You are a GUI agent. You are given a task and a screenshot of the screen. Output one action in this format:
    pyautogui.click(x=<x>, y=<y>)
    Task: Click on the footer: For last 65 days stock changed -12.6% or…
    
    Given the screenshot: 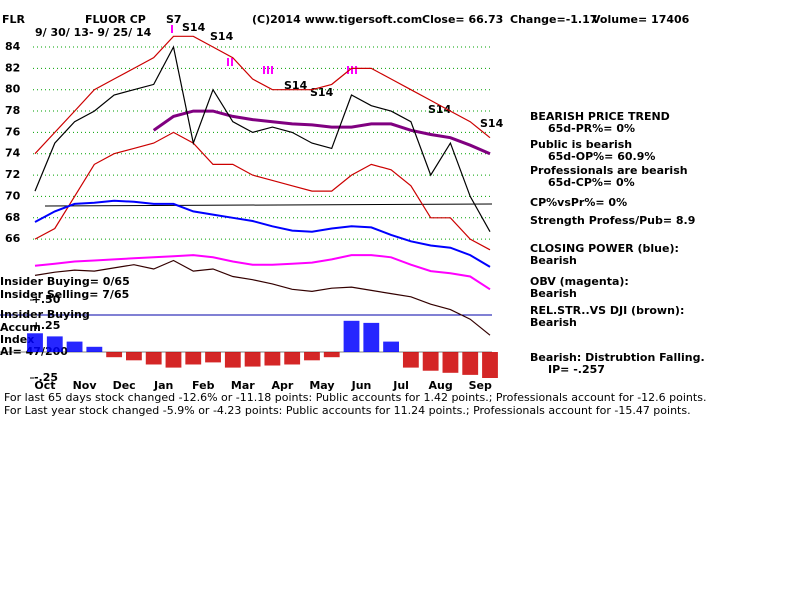 What is the action you would take?
    pyautogui.click(x=355, y=397)
    